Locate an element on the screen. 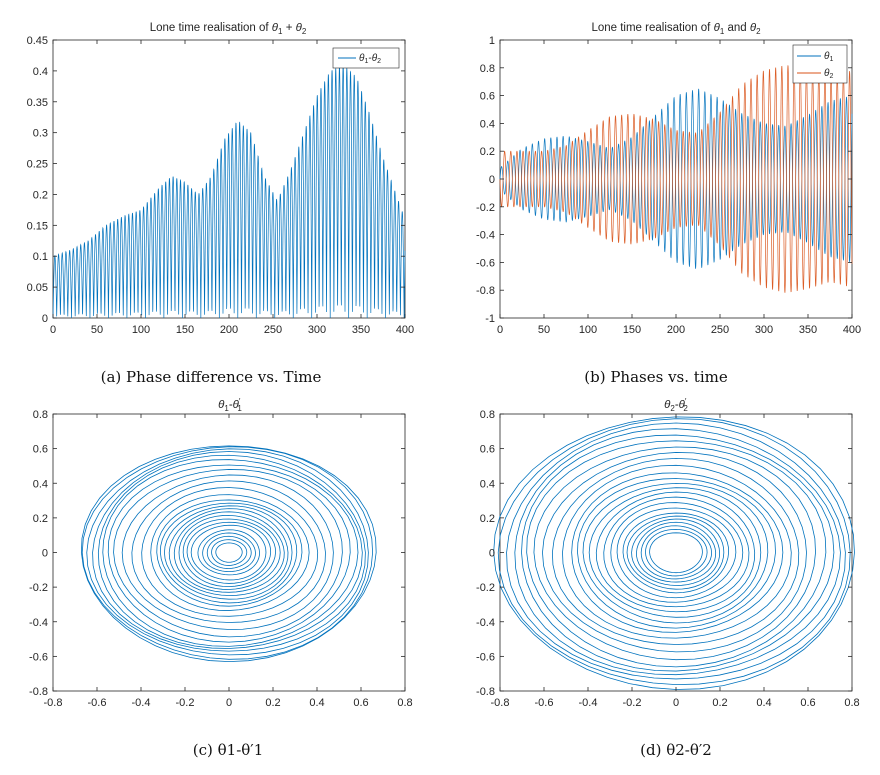 The width and height of the screenshot is (880, 775). panel-c-plot-area is located at coordinates (228, 554).